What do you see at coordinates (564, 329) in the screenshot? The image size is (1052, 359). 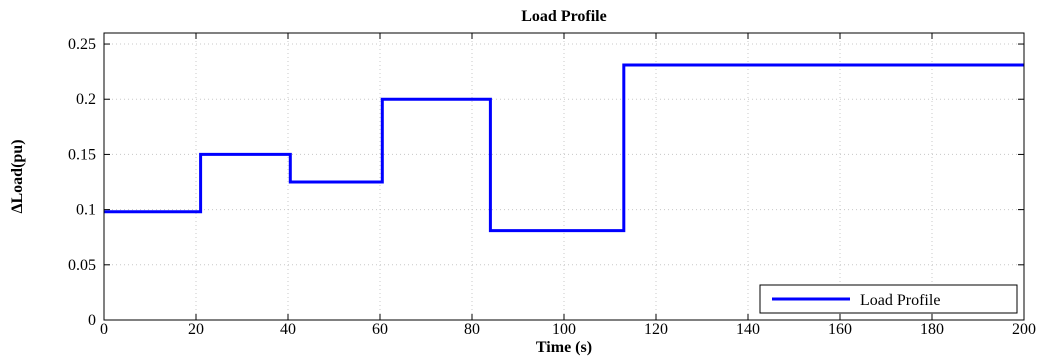 I see `x-tick-label: 100` at bounding box center [564, 329].